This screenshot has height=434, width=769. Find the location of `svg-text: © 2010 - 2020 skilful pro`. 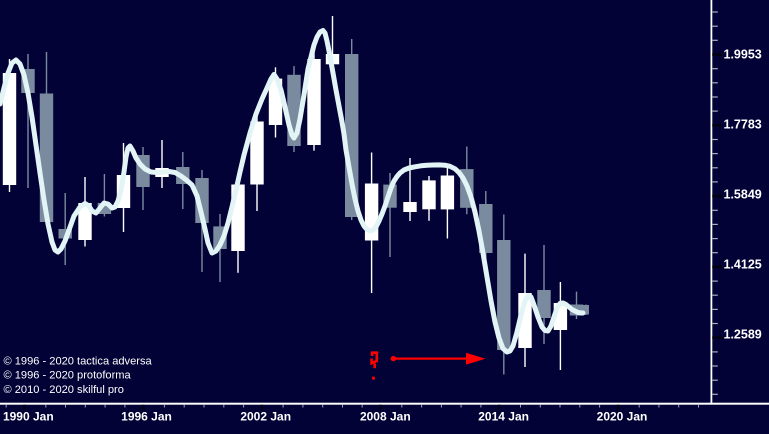

svg-text: © 2010 - 2020 skilful pro is located at coordinates (64, 390).